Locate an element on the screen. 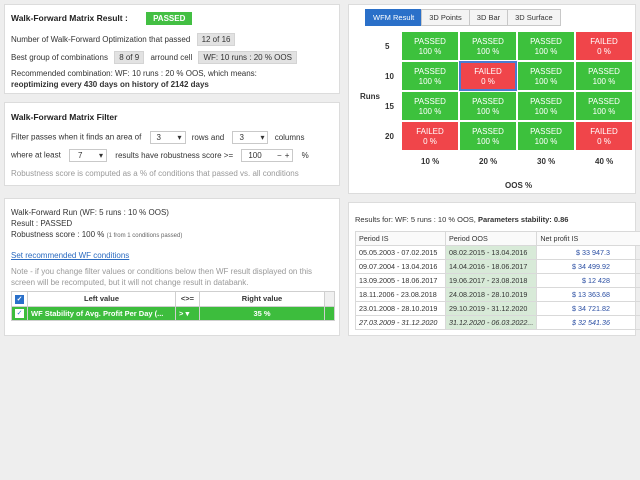 The image size is (640, 480). col-right-value: Right value is located at coordinates (262, 299).